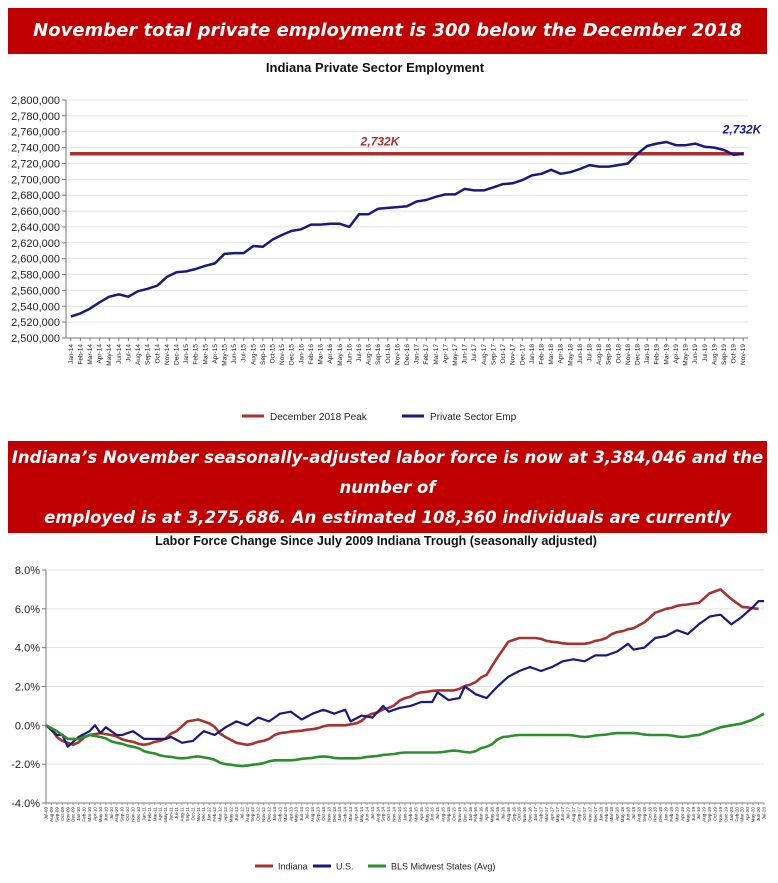 The height and width of the screenshot is (883, 778). I want to click on y-tick-label: 2,760,000, so click(35, 133).